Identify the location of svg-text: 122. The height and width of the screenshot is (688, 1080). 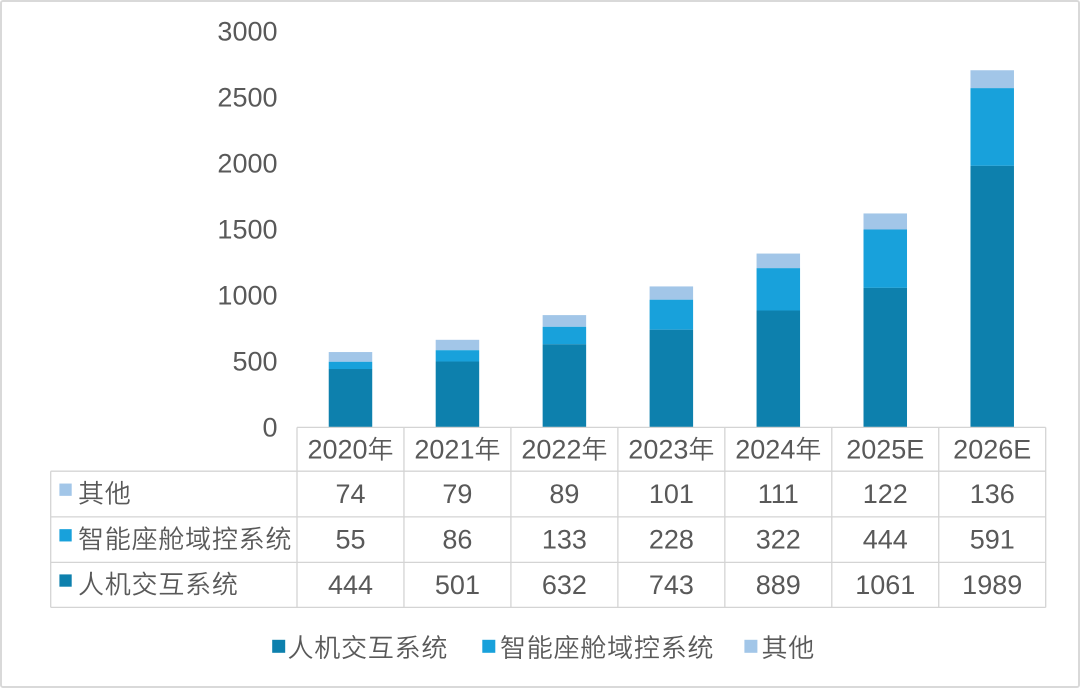
(885, 494).